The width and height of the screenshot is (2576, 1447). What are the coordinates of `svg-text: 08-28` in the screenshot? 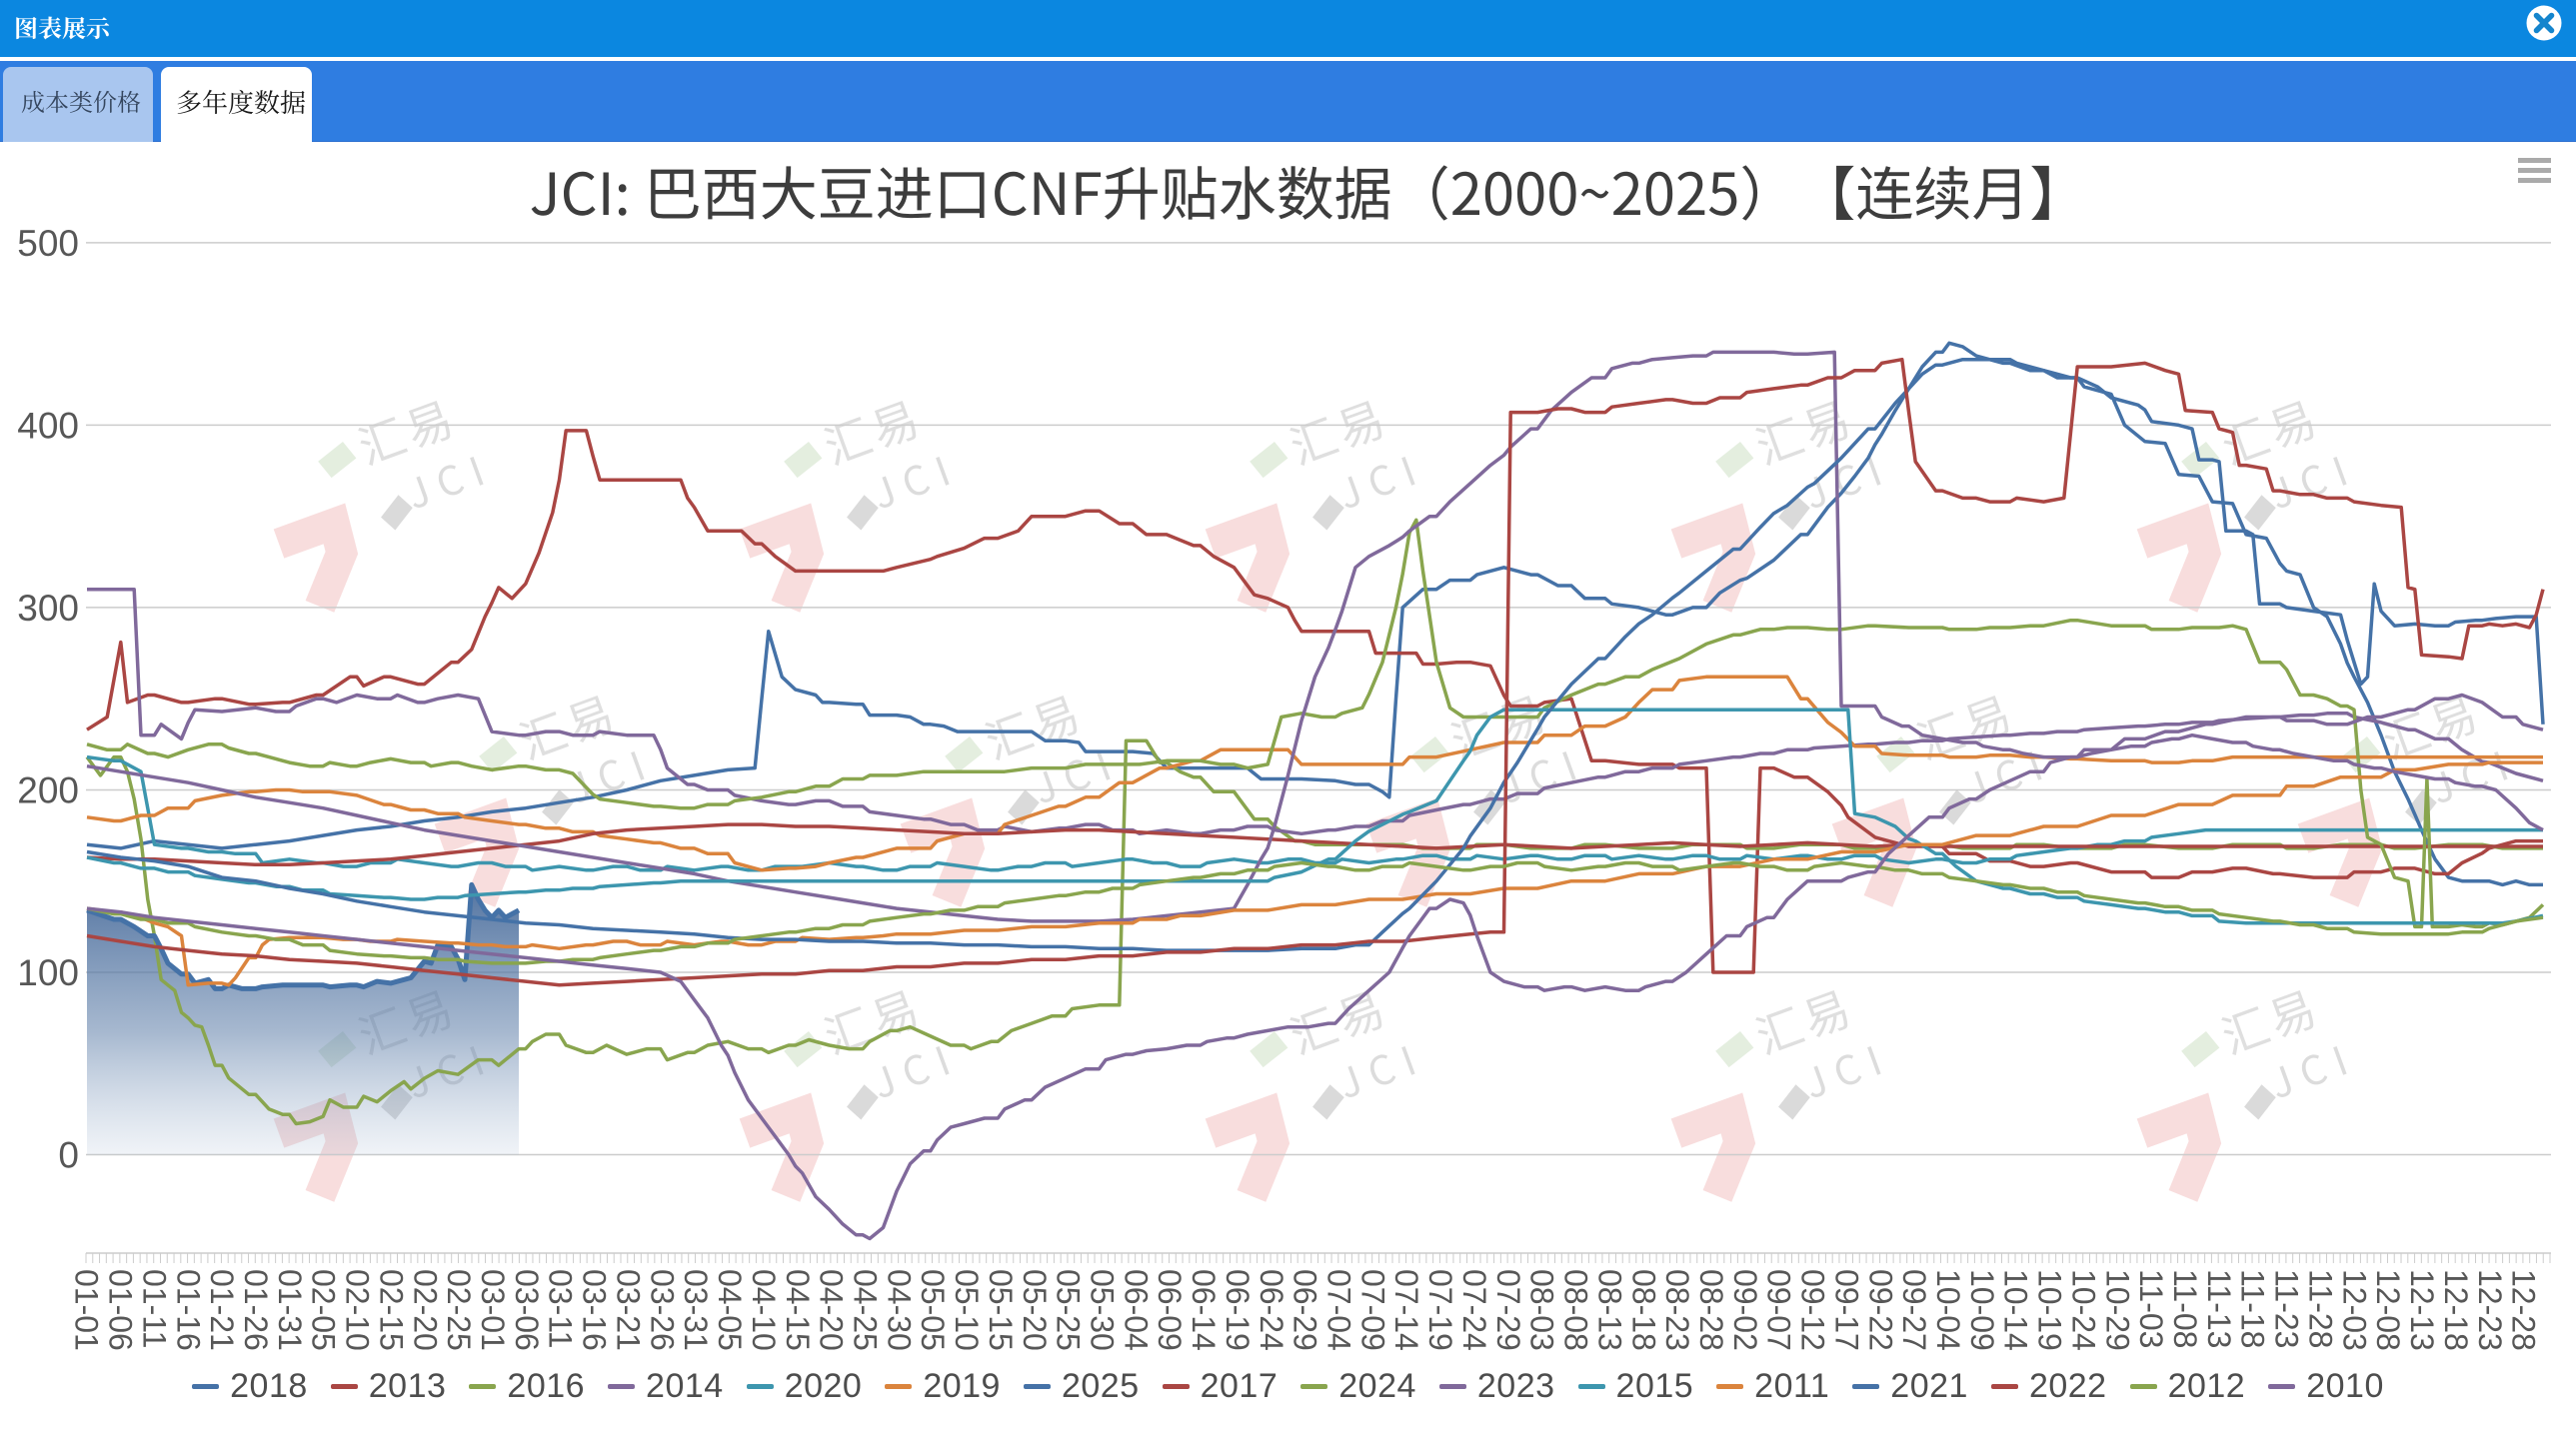 It's located at (1711, 1310).